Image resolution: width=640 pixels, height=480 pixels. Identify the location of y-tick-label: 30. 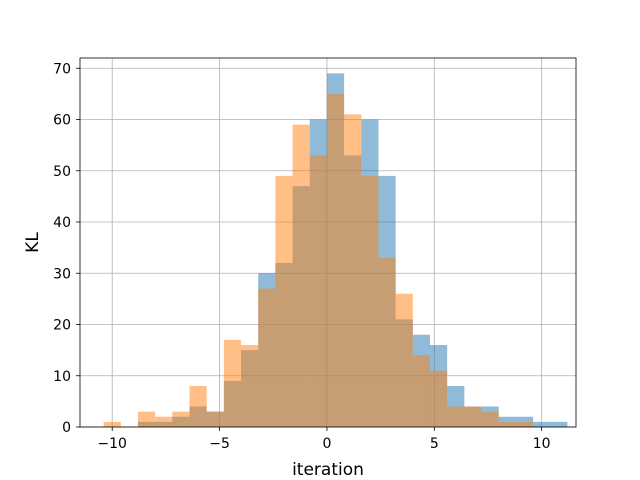
(62, 274).